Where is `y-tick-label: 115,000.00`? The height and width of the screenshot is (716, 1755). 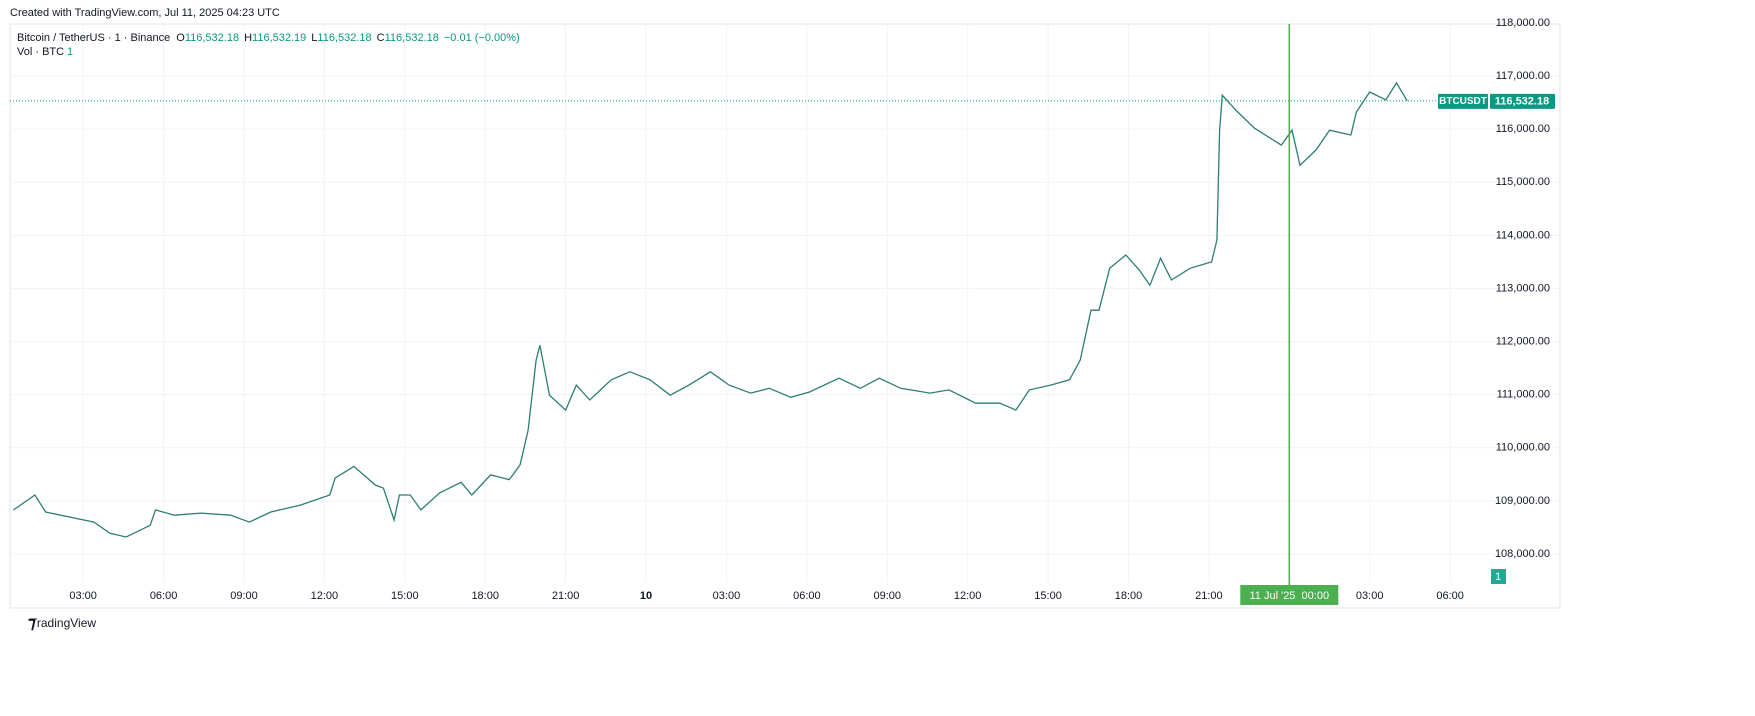
y-tick-label: 115,000.00 is located at coordinates (1523, 182).